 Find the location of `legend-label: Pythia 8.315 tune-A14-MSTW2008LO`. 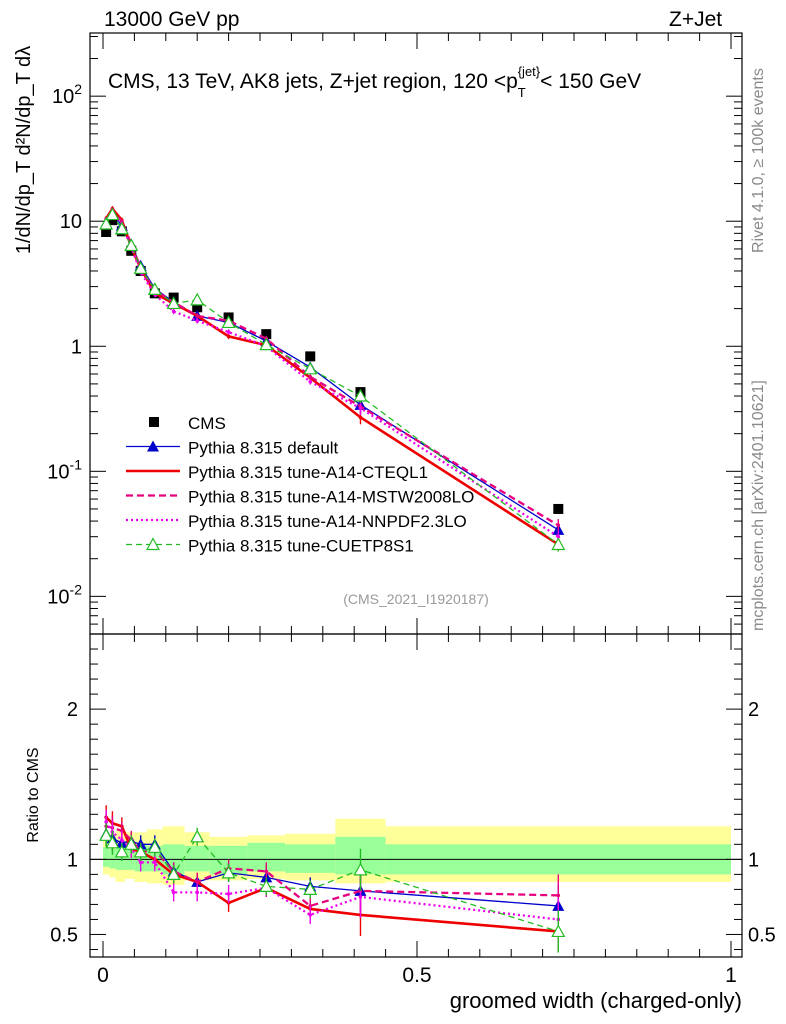

legend-label: Pythia 8.315 tune-A14-MSTW2008LO is located at coordinates (331, 497).